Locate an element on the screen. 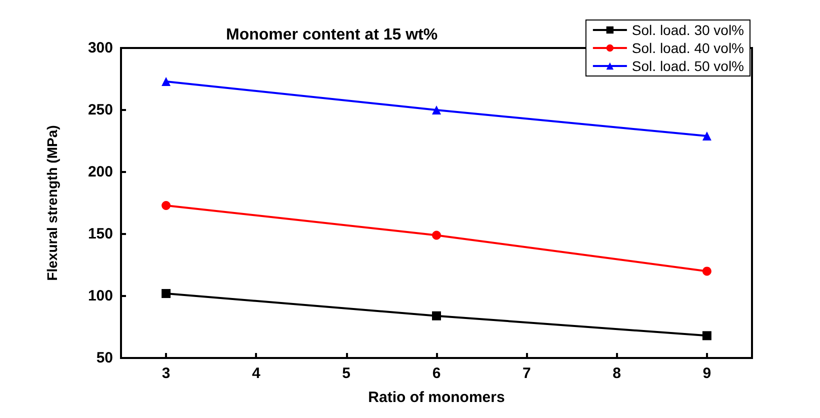 Image resolution: width=820 pixels, height=418 pixels. x-tick-label: 4 is located at coordinates (257, 373).